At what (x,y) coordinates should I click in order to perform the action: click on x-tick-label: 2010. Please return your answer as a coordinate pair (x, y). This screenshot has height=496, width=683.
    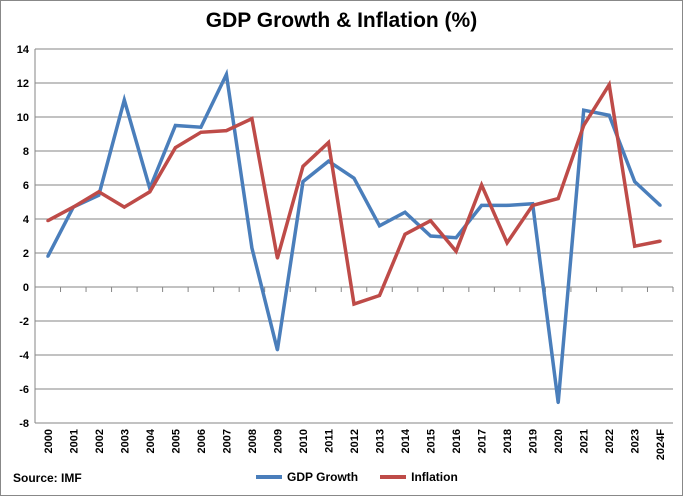
    Looking at the image, I should click on (304, 441).